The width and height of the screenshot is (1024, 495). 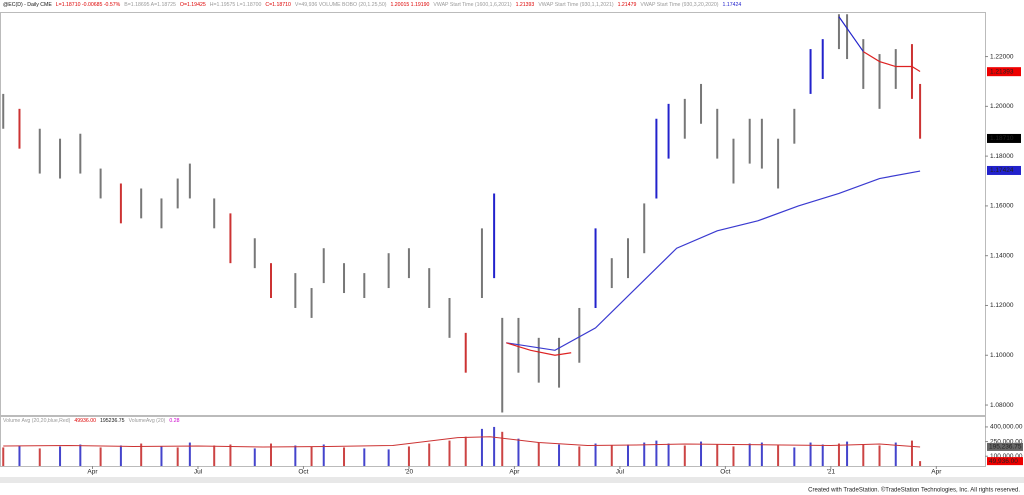 What do you see at coordinates (278, 5) in the screenshot?
I see `header-item: C=1.18710` at bounding box center [278, 5].